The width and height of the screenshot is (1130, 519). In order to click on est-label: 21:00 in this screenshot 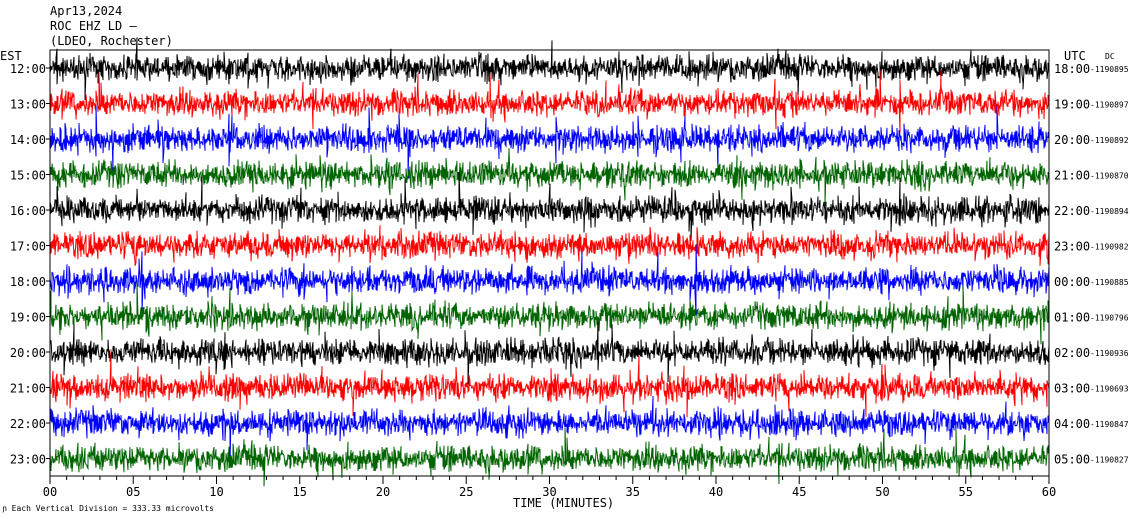, I will do `click(28, 389)`.